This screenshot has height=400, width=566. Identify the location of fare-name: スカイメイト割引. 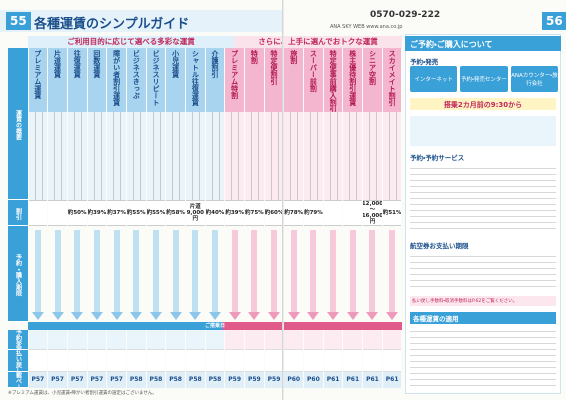
(392, 80).